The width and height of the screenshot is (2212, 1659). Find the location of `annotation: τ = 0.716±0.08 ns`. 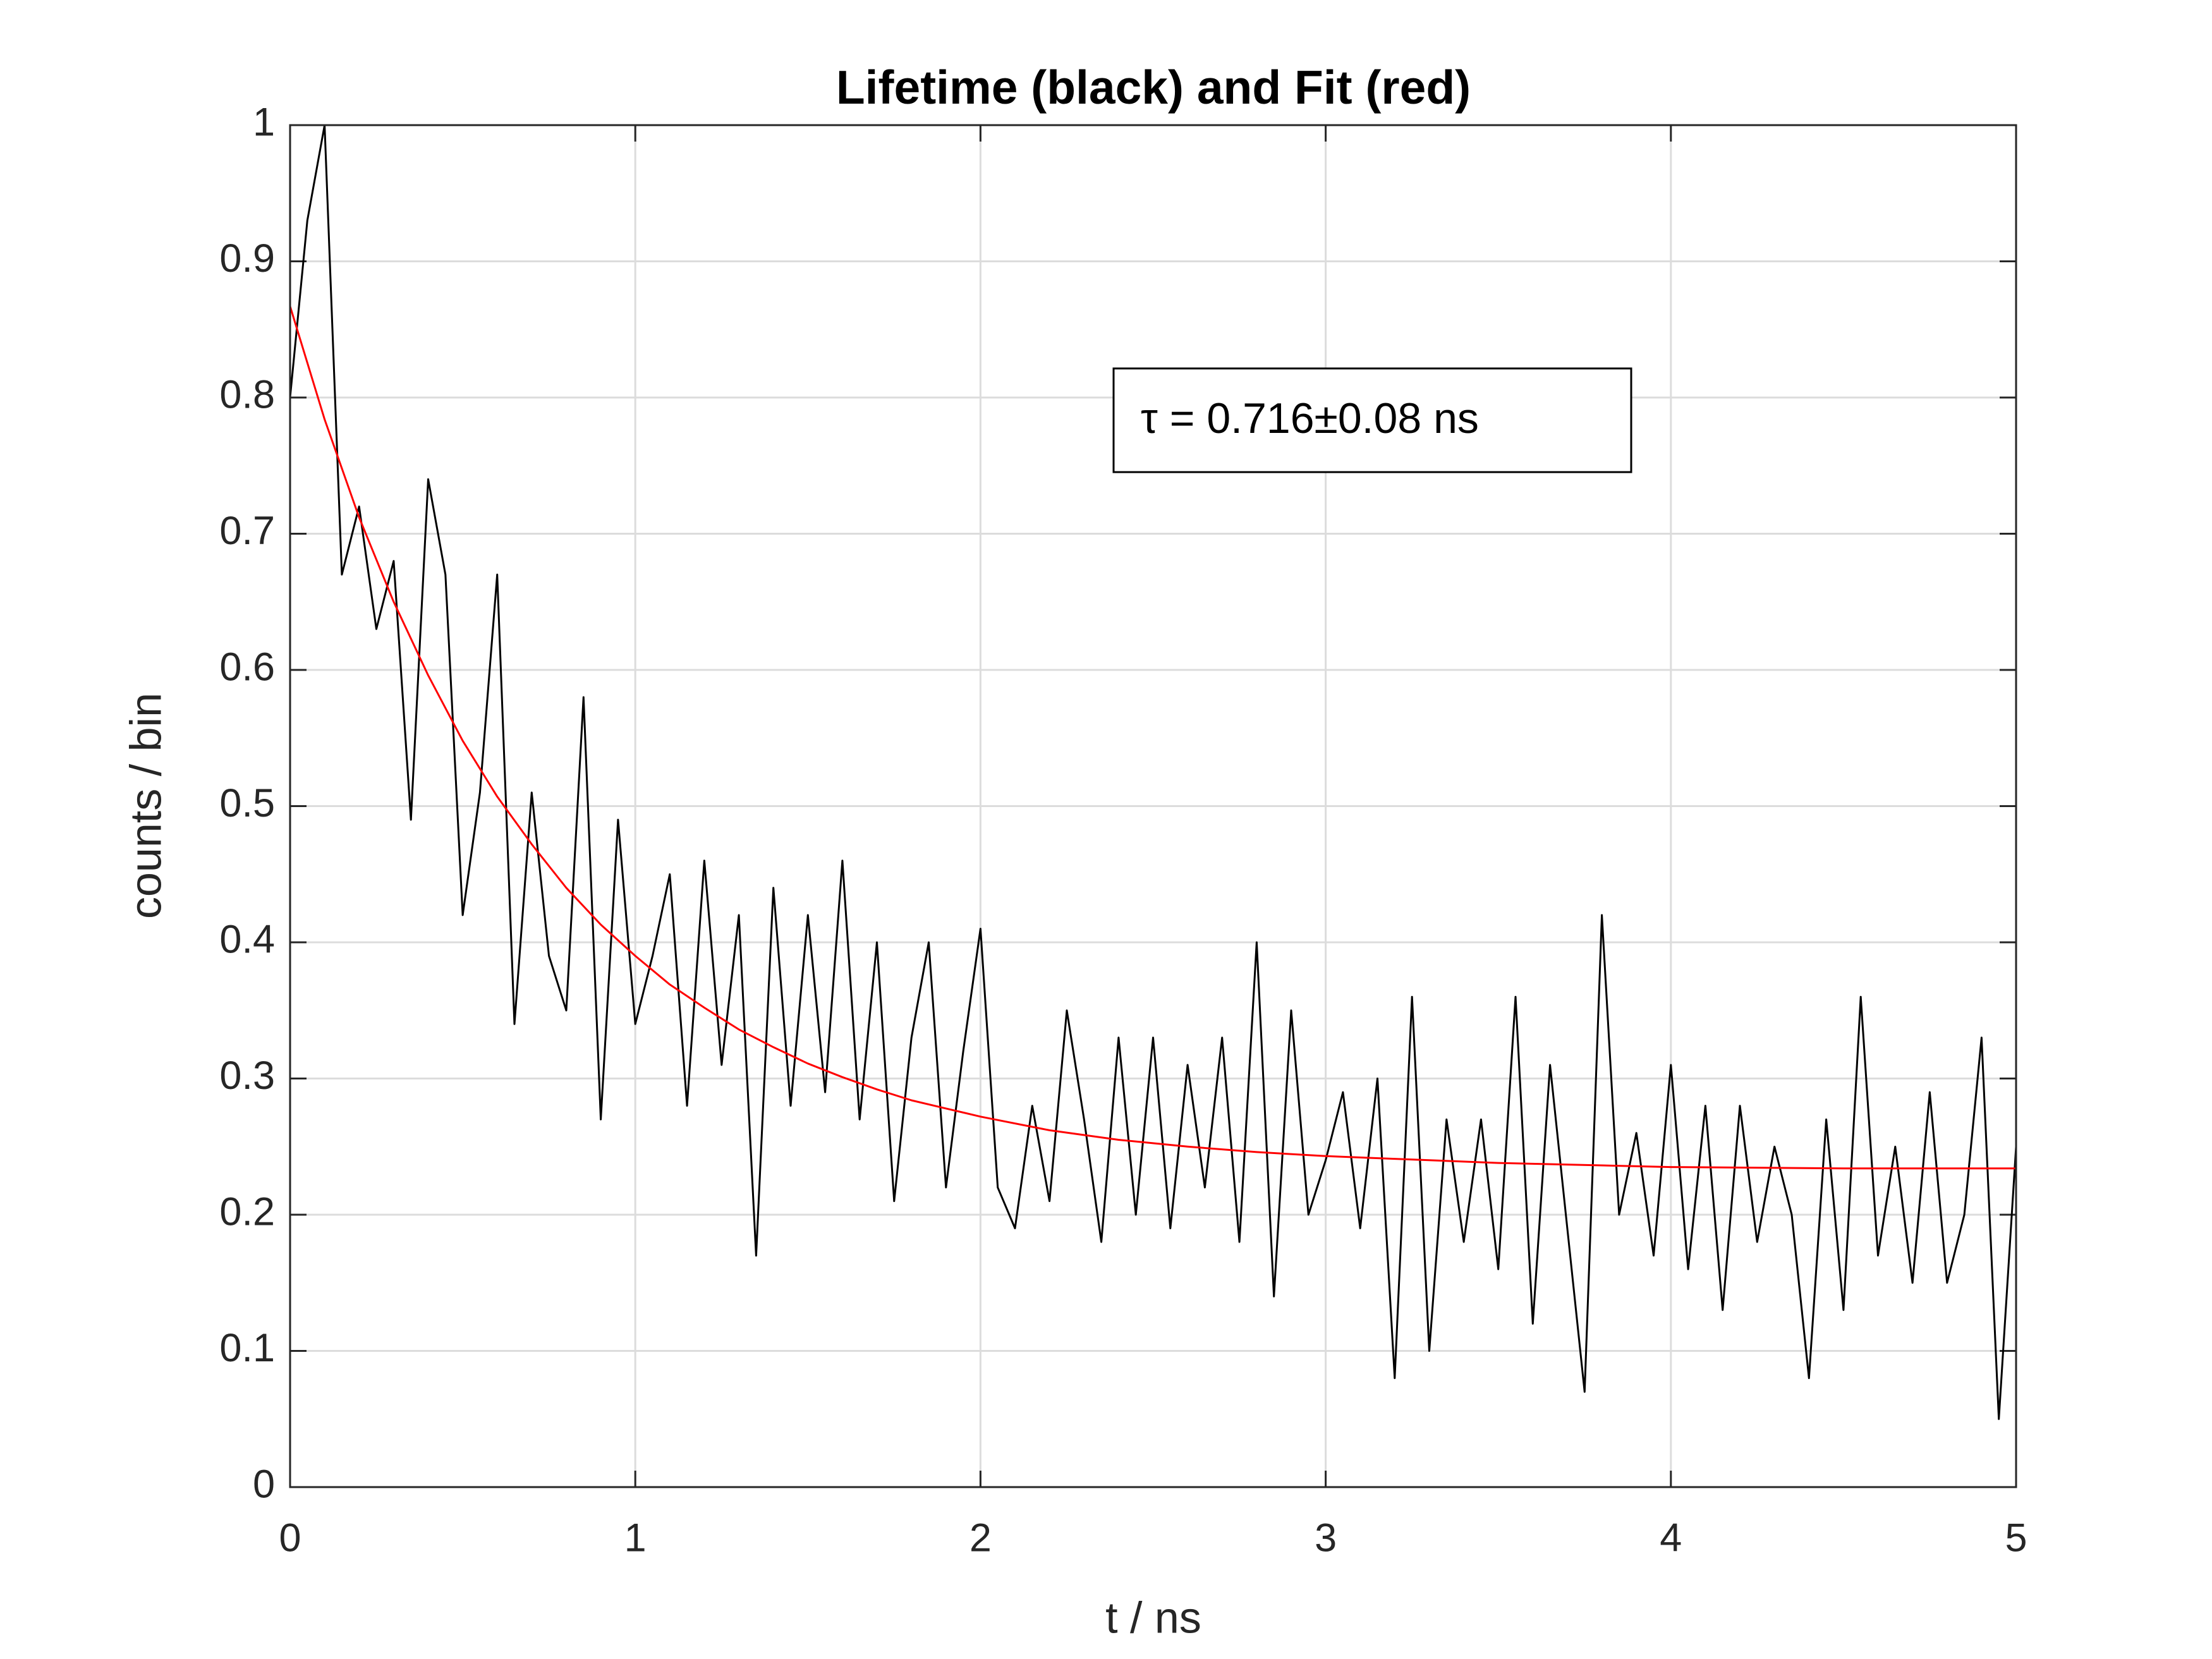

annotation: τ = 0.716±0.08 ns is located at coordinates (1310, 418).